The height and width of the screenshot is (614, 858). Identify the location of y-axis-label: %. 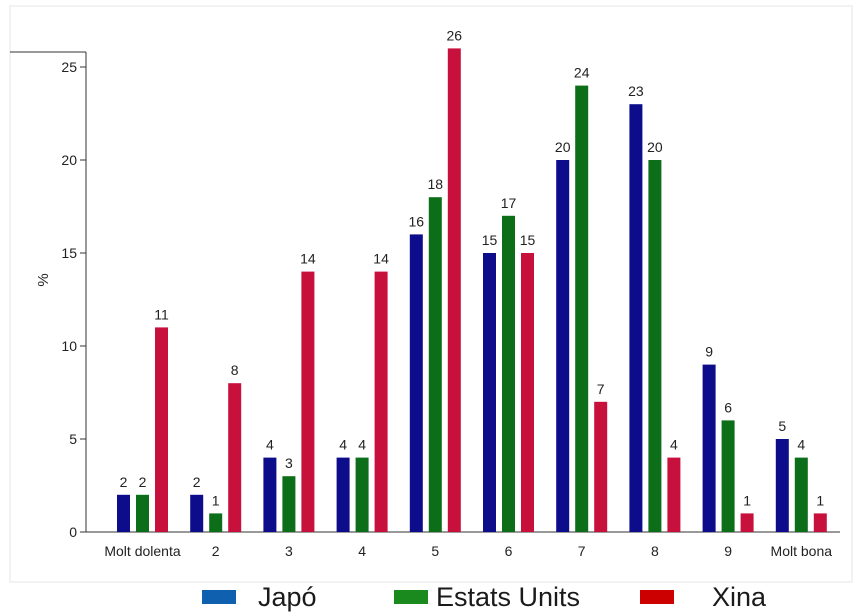
(43, 279).